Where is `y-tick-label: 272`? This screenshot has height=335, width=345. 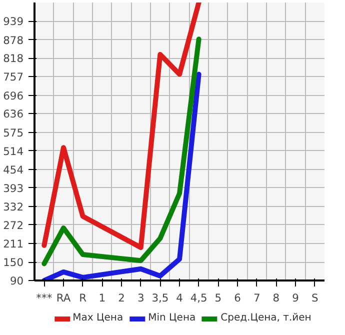
y-tick-label: 272 is located at coordinates (13, 225).